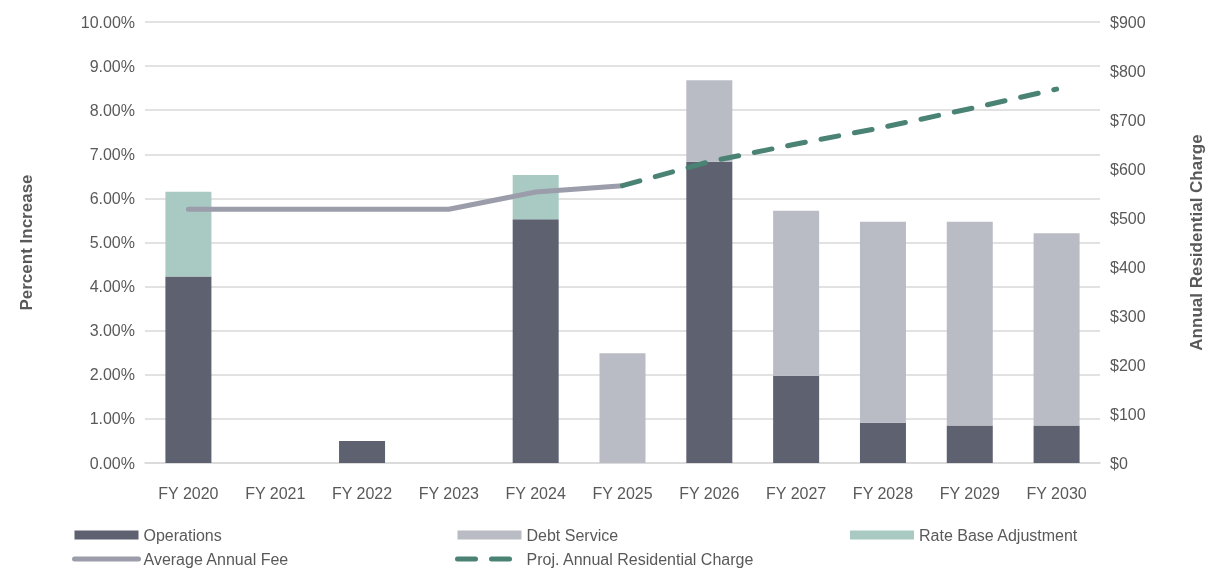 The width and height of the screenshot is (1215, 576). I want to click on y-tick-label: 4.00%, so click(112, 287).